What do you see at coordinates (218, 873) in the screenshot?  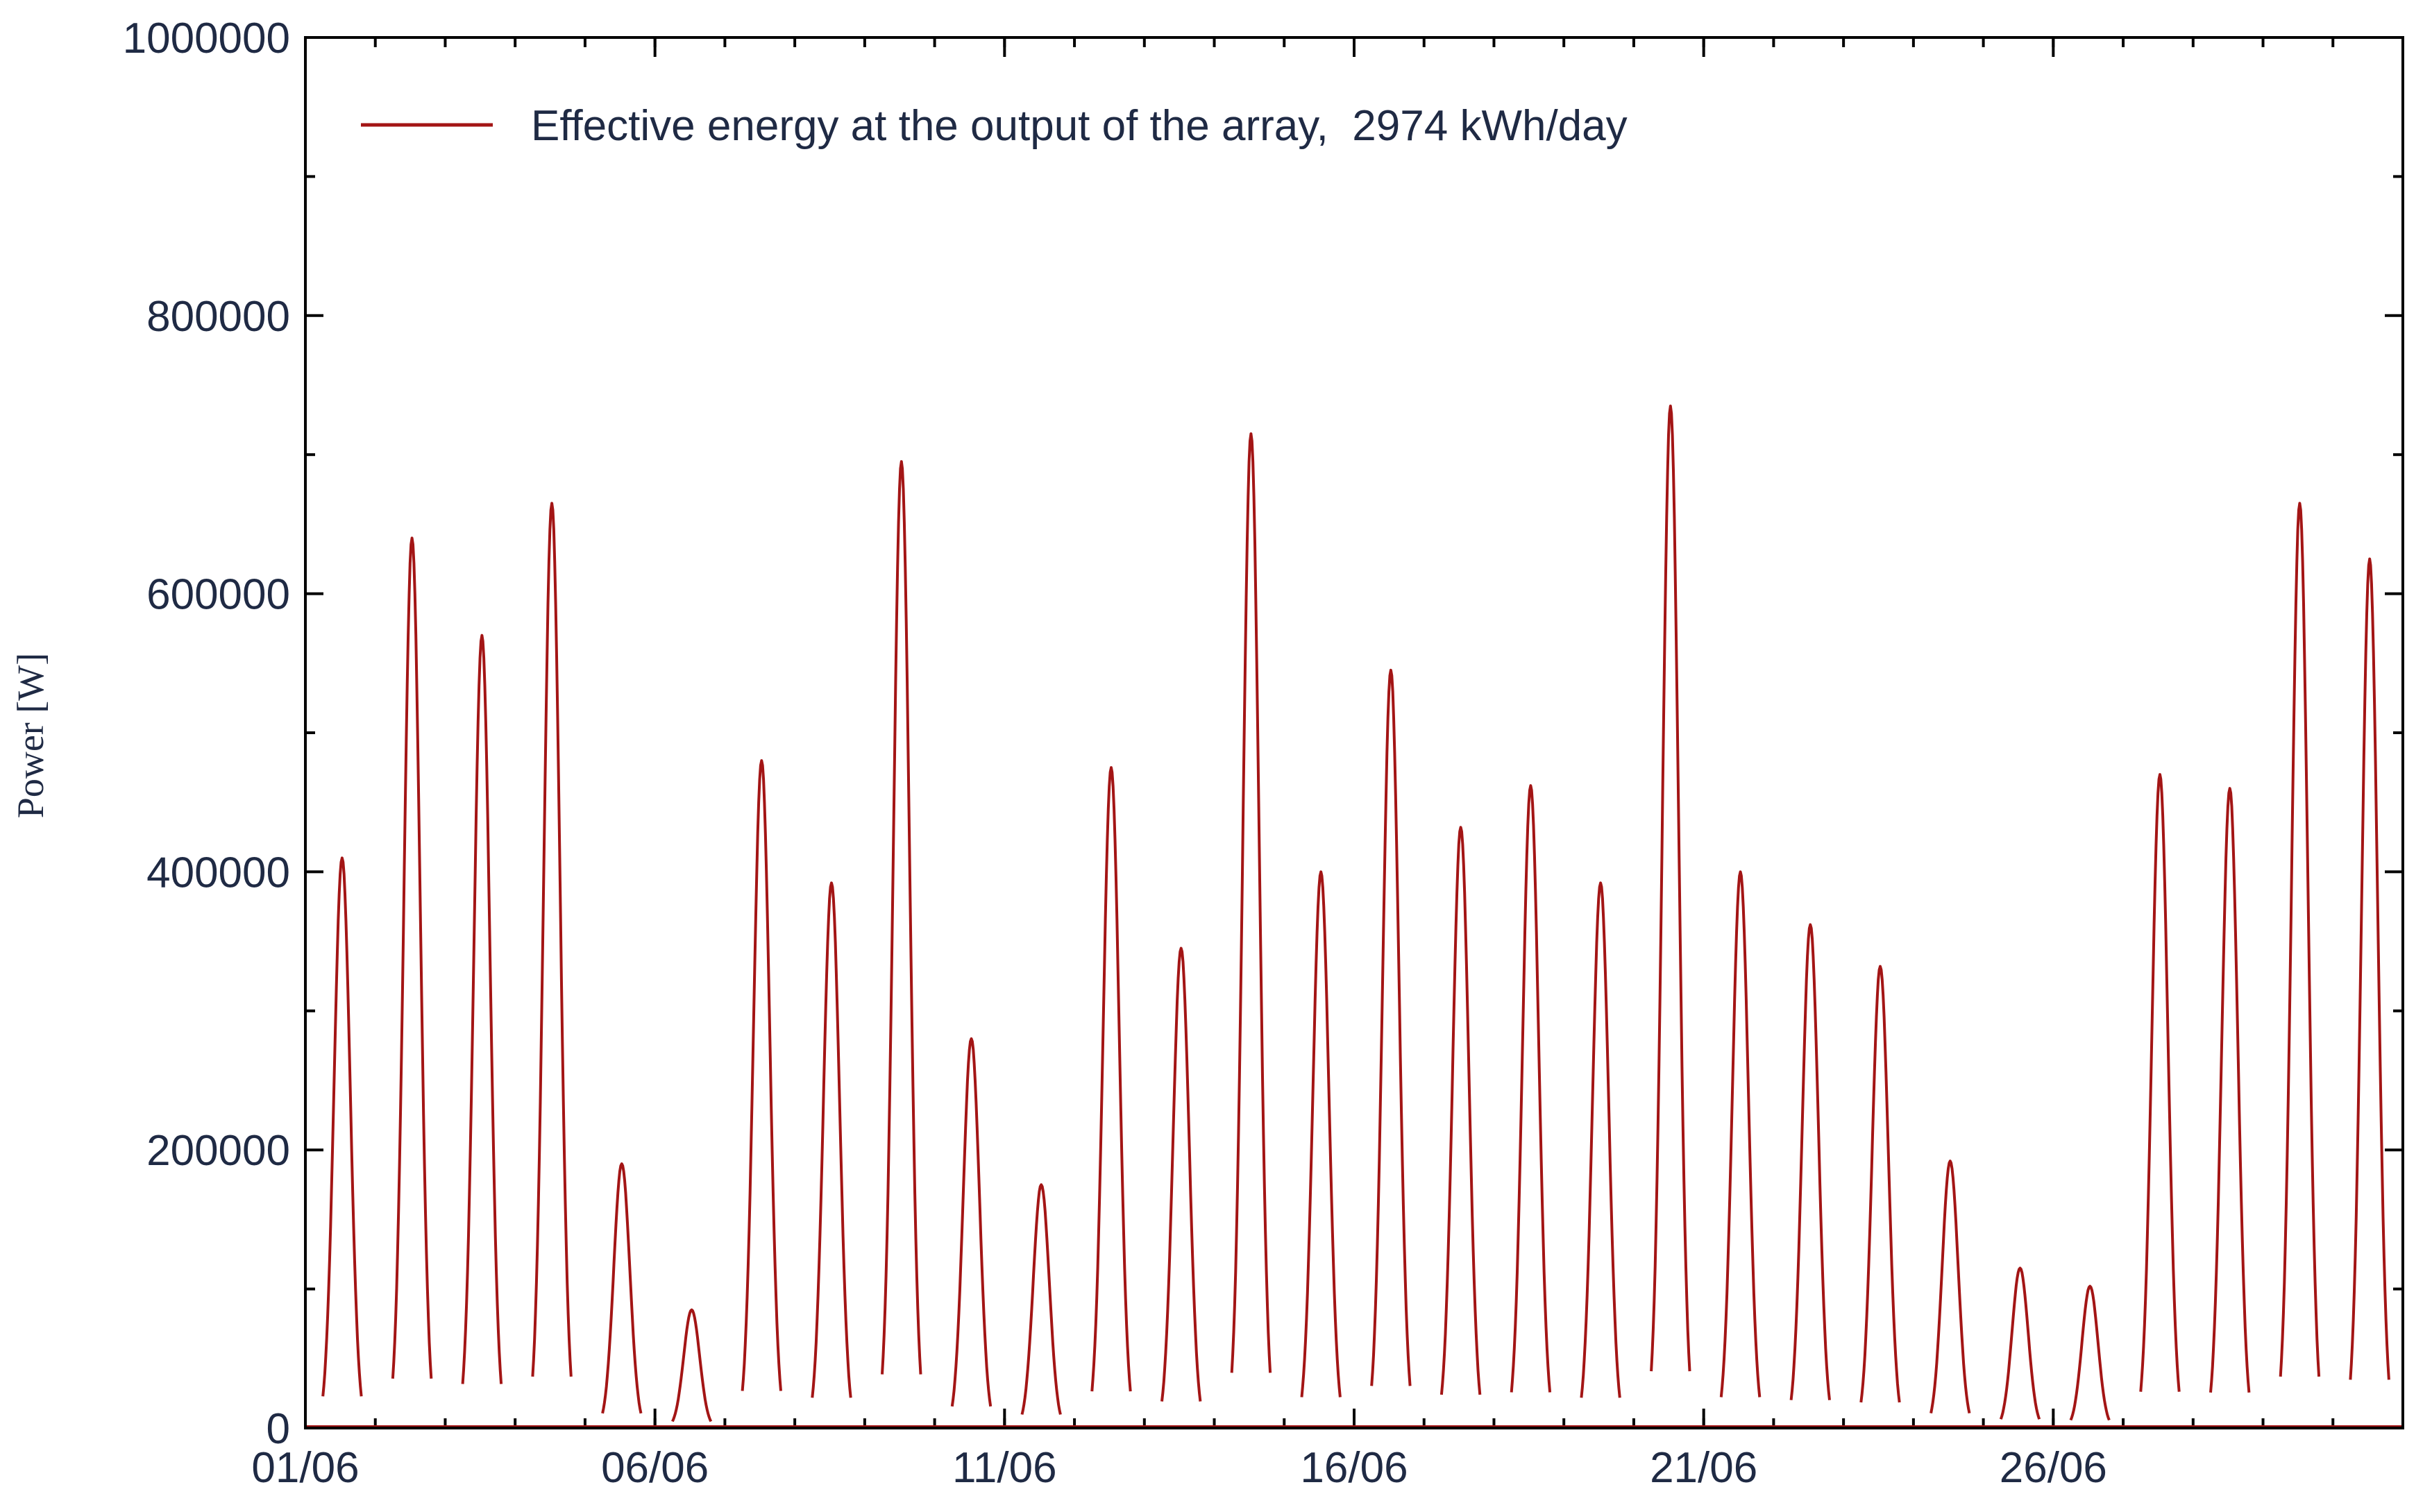 I see `y-tick-label: 400000` at bounding box center [218, 873].